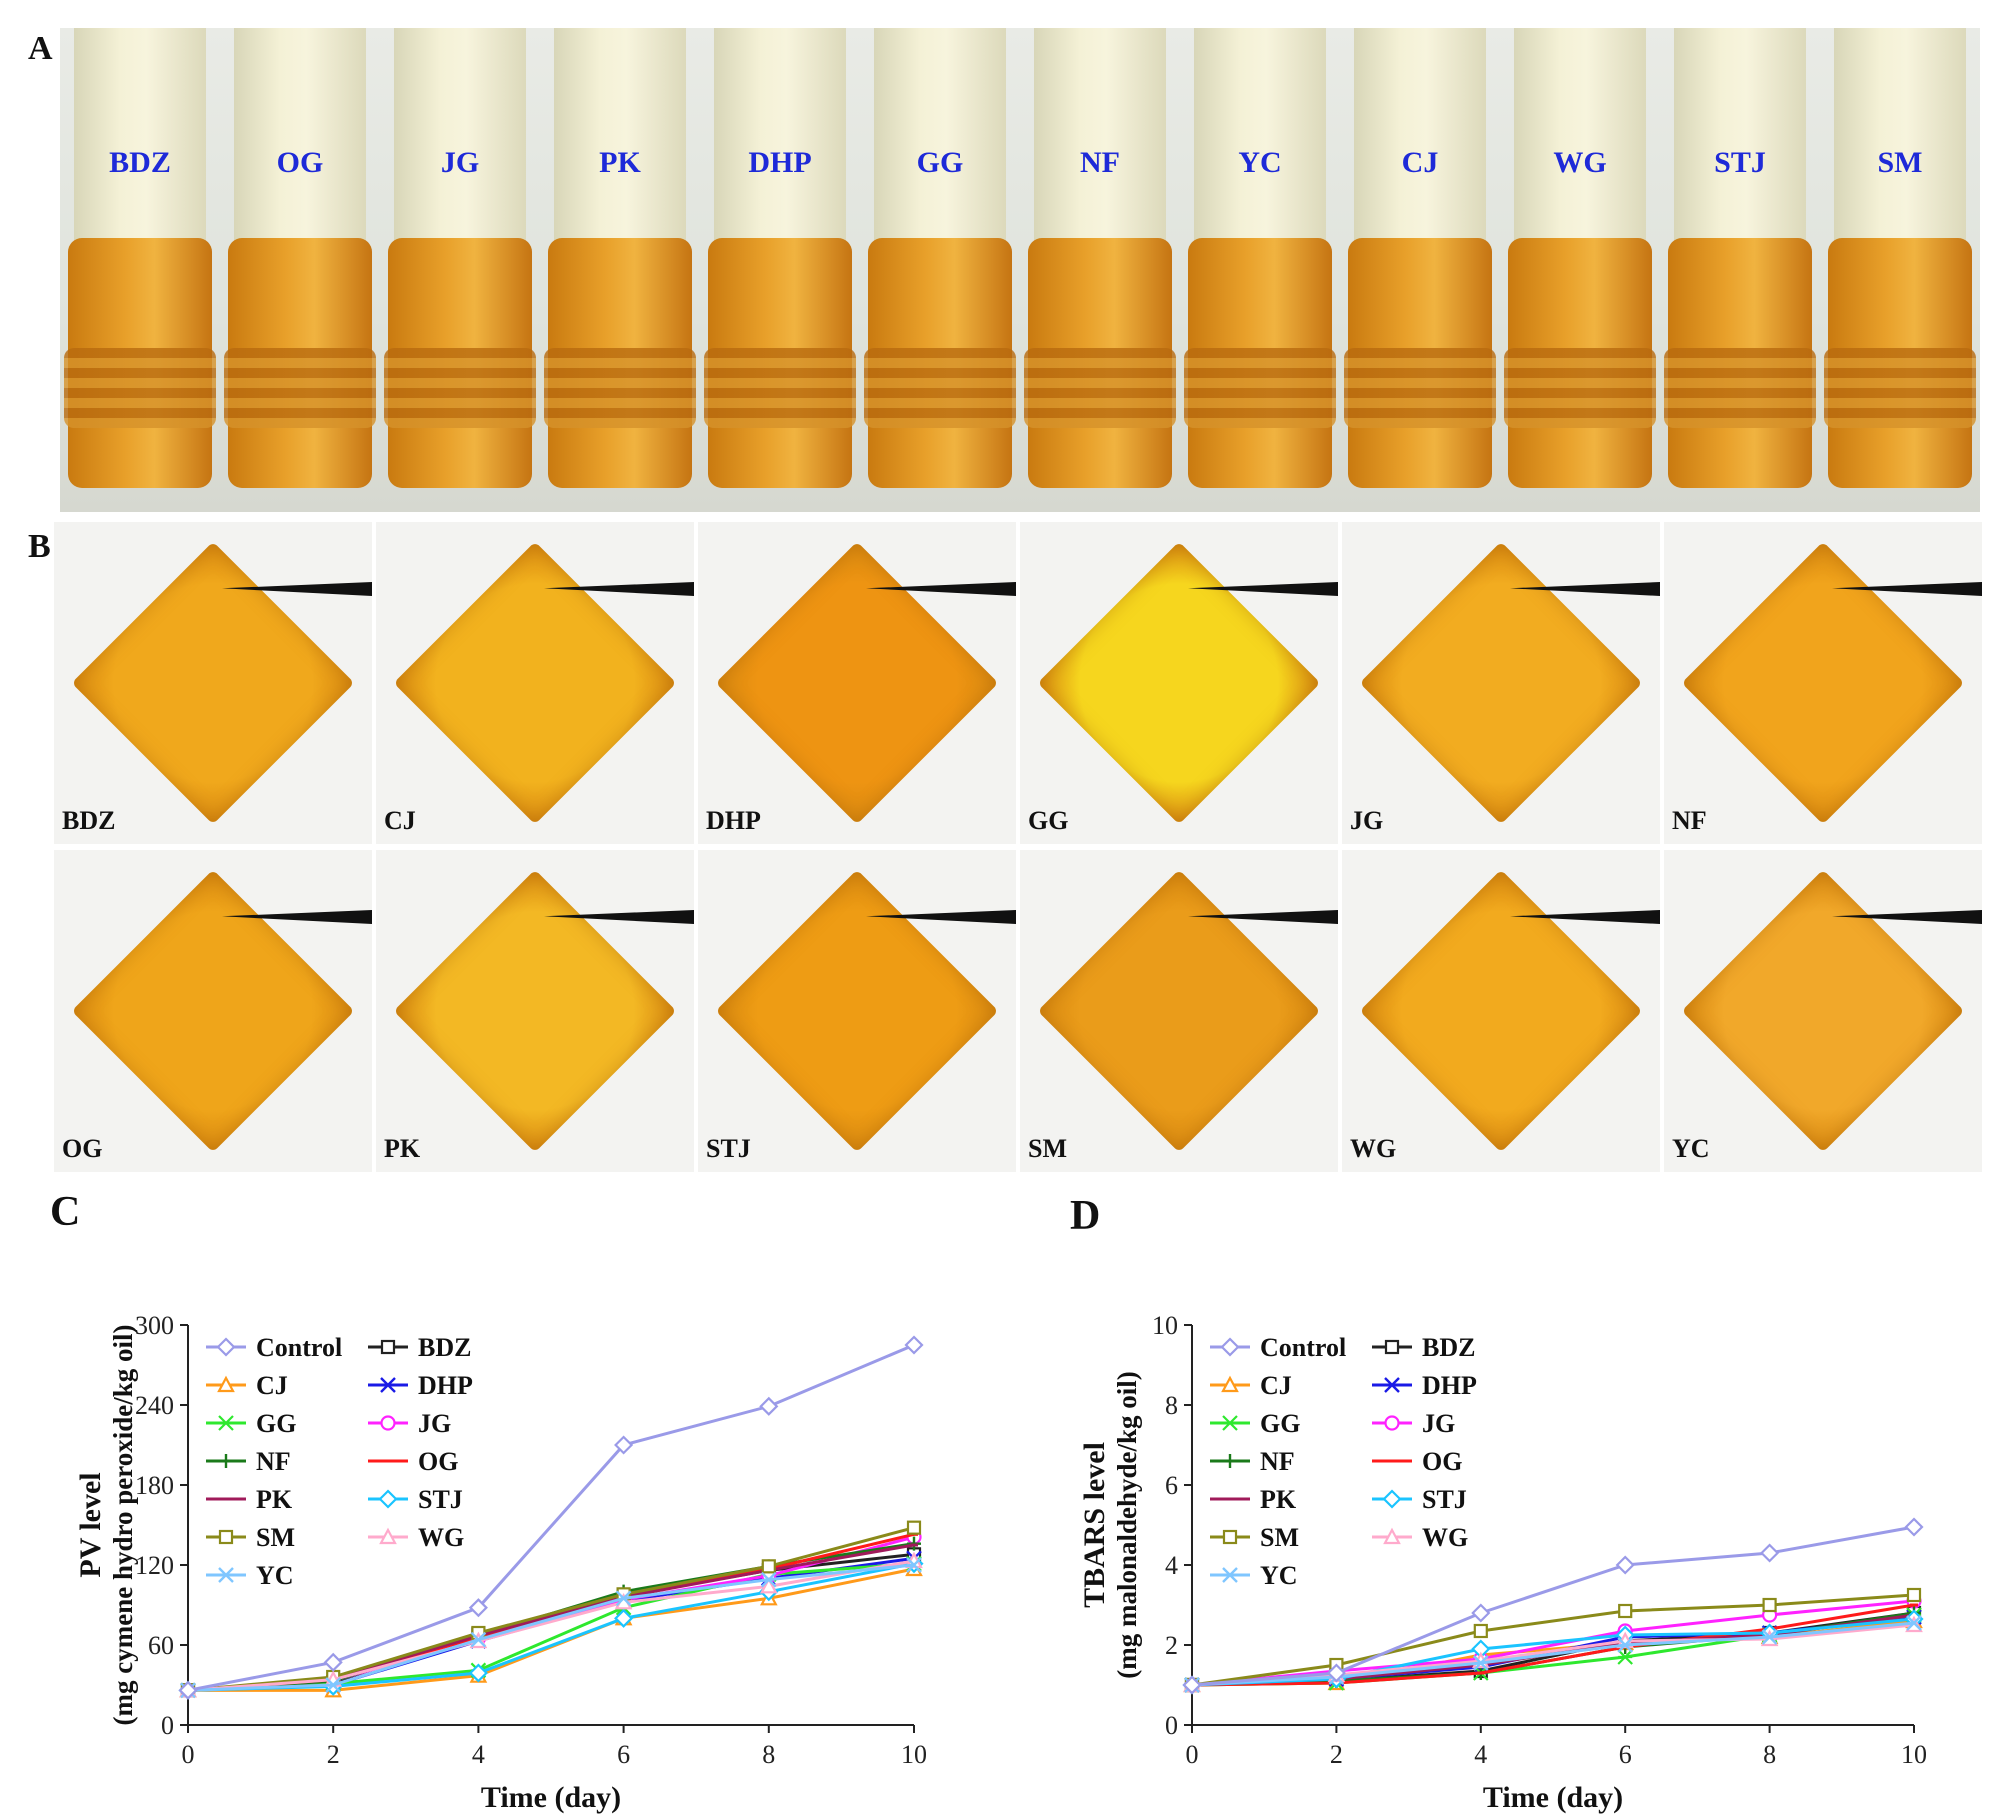  I want to click on x-tick-label: 10, so click(914, 1754).